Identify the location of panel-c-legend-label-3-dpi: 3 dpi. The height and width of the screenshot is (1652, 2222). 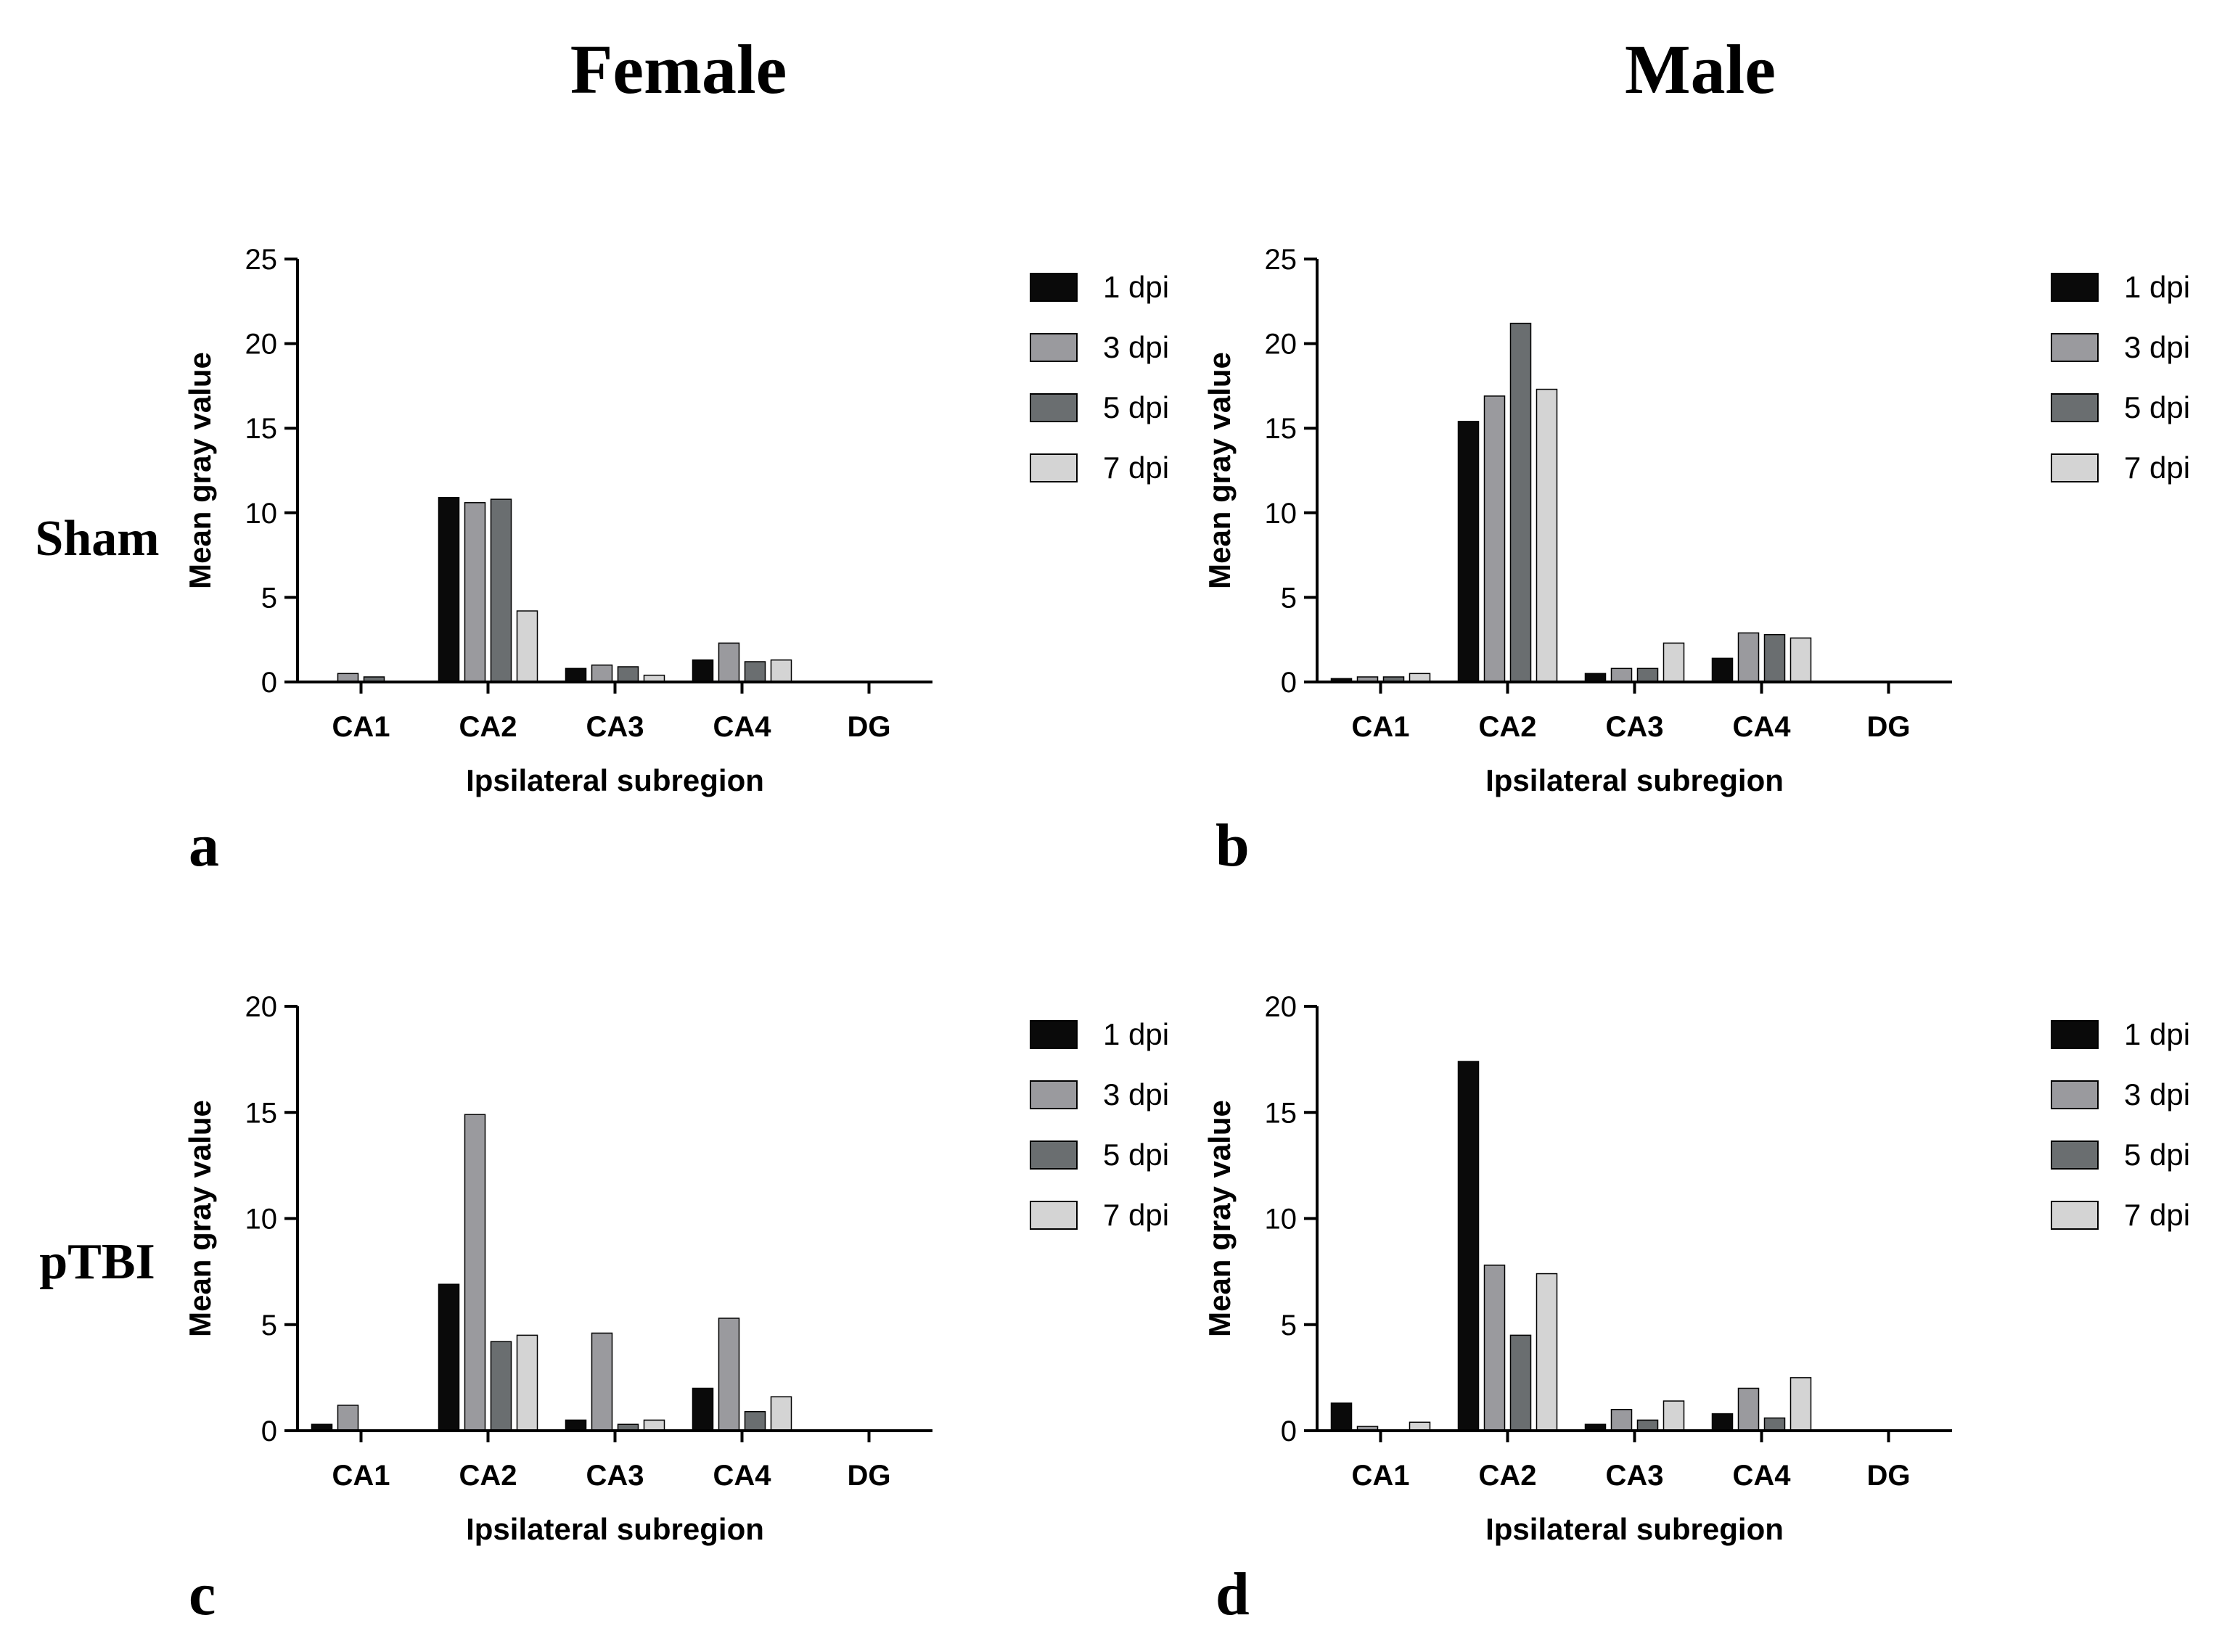
(1136, 1094).